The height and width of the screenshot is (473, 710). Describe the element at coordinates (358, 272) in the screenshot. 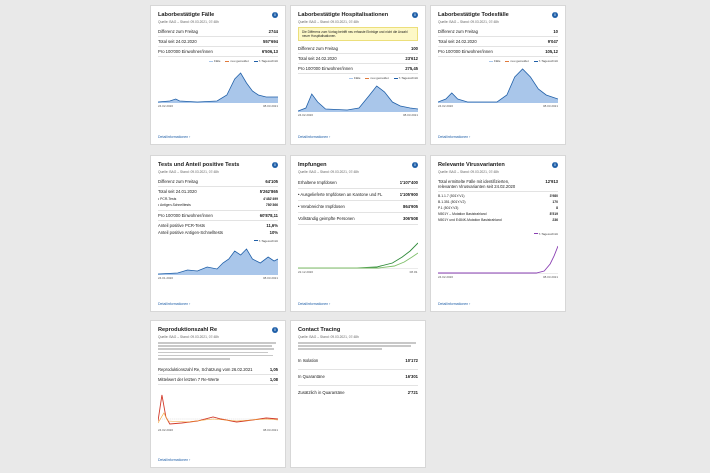

I see `chart-x-axis: 22.12.2020 08.03.` at that location.